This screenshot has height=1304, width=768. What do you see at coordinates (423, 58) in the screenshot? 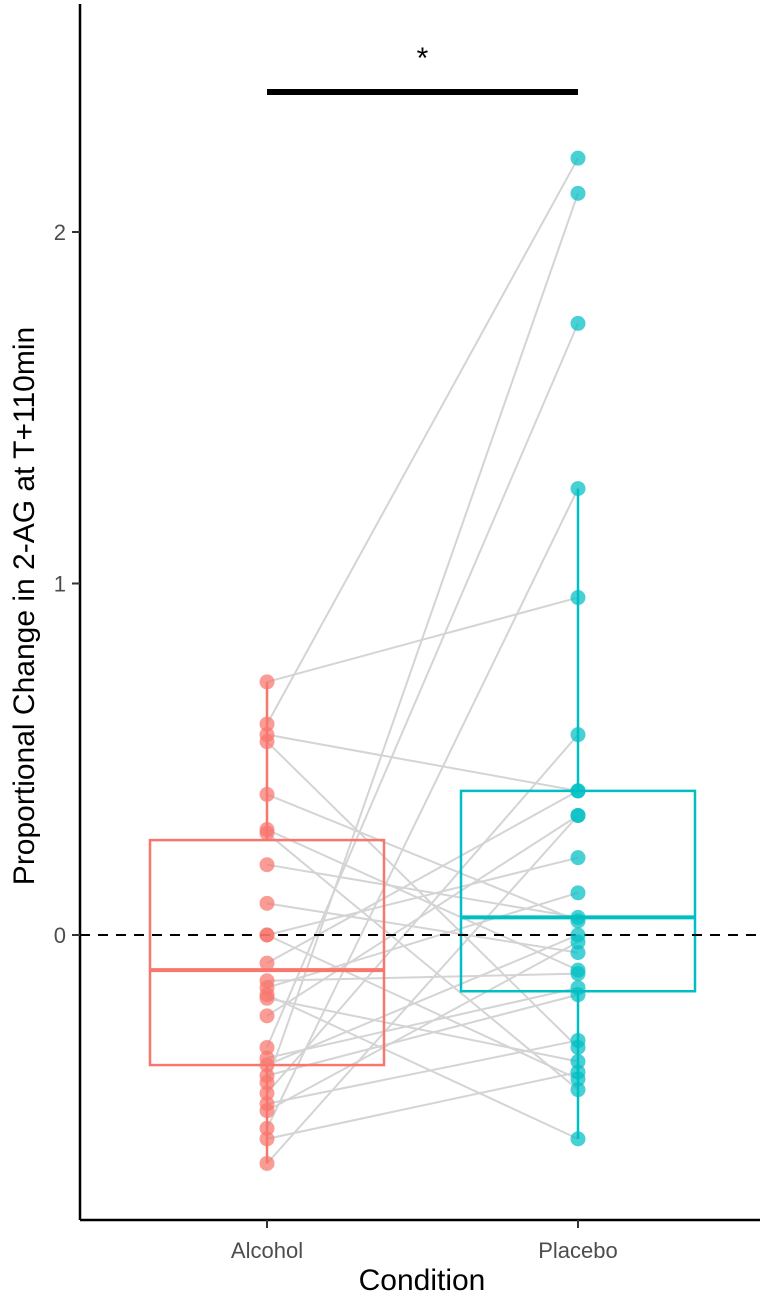
I see `significance-label: *` at bounding box center [423, 58].